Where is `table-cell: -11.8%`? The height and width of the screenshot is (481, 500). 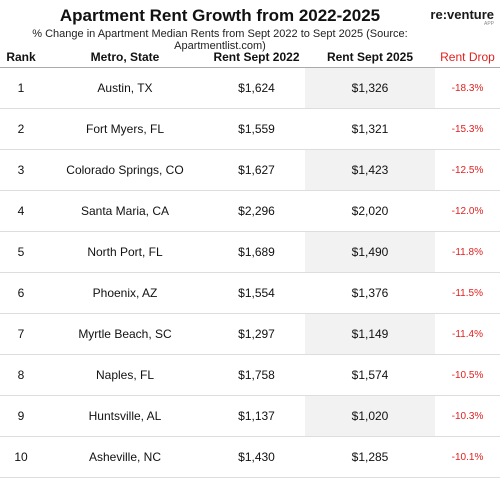
table-cell: -11.8% is located at coordinates (467, 252).